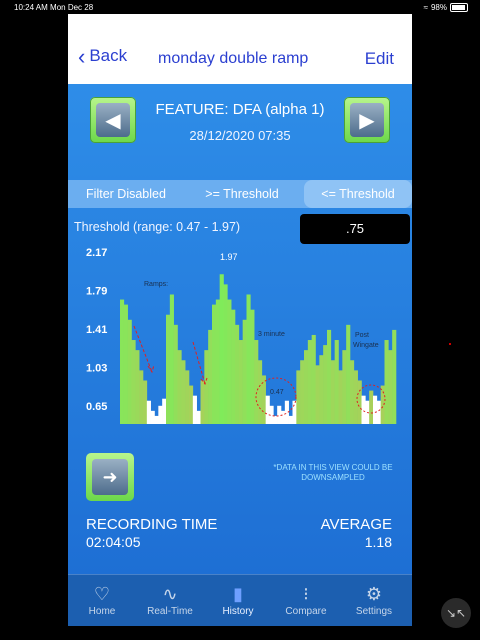 This screenshot has height=640, width=480. Describe the element at coordinates (233, 58) in the screenshot. I see `session-title: monday double ramp` at that location.